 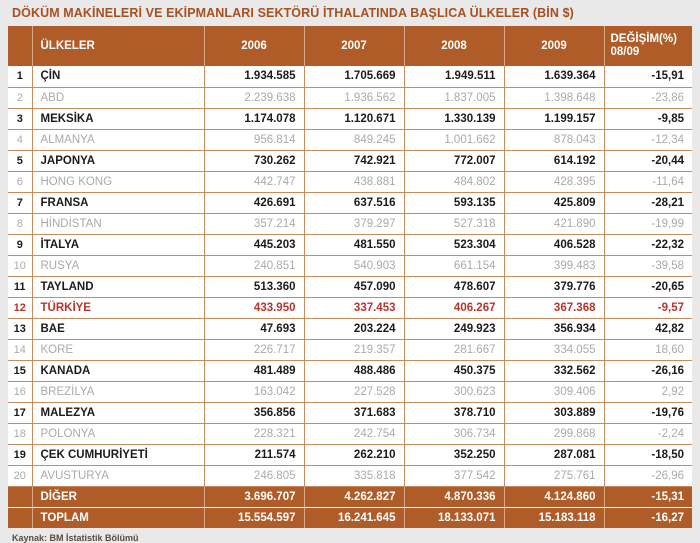 What do you see at coordinates (648, 245) in the screenshot?
I see `row-value-change: -22,32` at bounding box center [648, 245].